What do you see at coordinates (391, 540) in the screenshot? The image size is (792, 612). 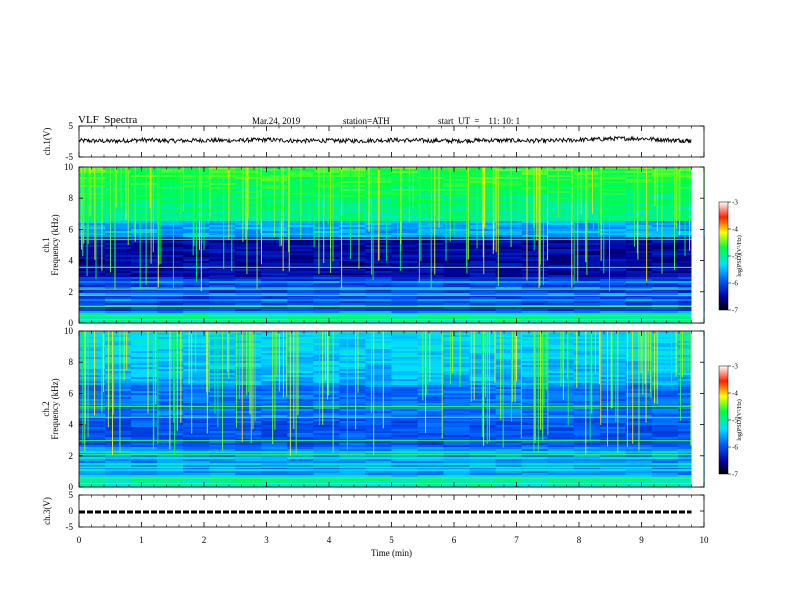 I see `x-tick-label: 5` at bounding box center [391, 540].